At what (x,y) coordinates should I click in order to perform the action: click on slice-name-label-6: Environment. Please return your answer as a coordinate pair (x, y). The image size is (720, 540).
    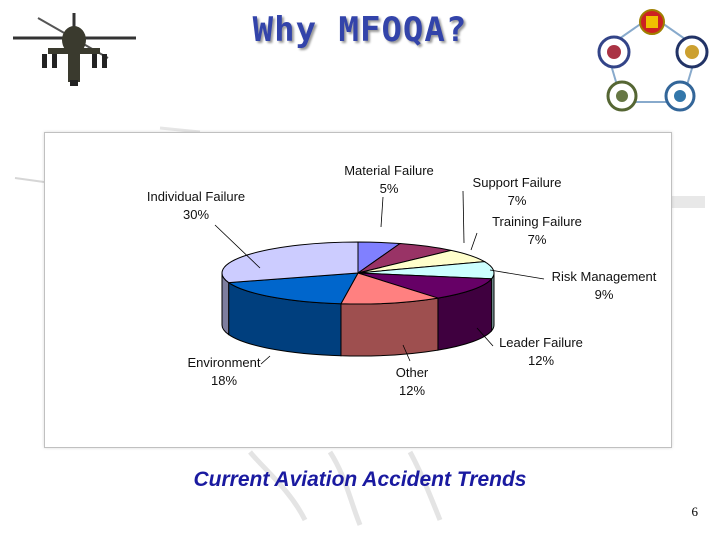
    Looking at the image, I should click on (224, 362).